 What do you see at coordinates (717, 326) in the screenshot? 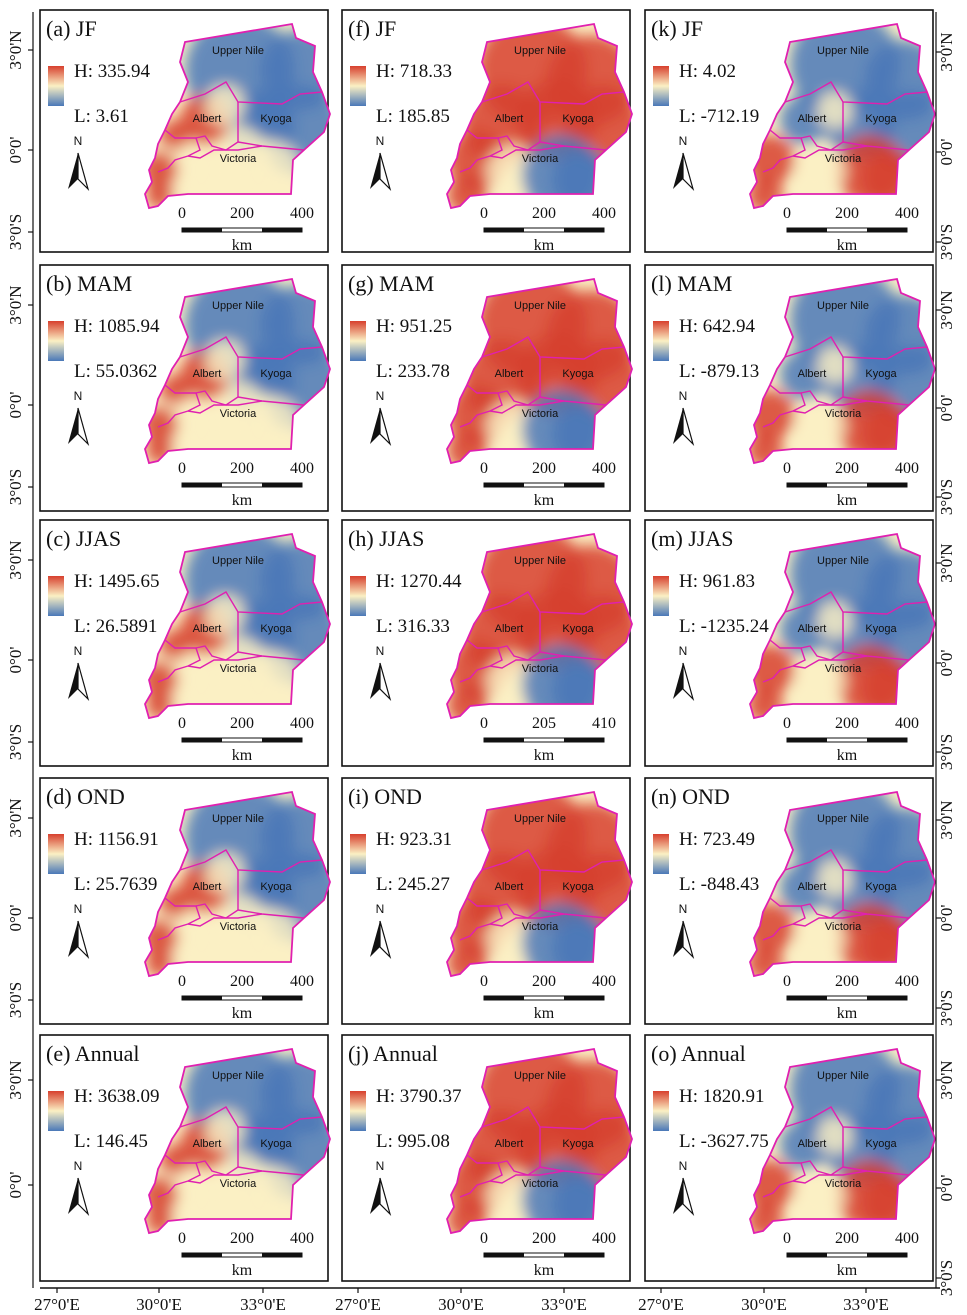
I see `legend-high-value: H: 642.94` at bounding box center [717, 326].